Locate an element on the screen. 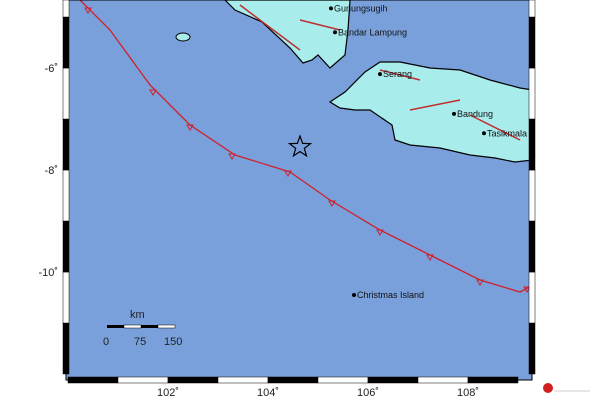 This screenshot has width=600, height=400. scale-tick: 75 is located at coordinates (140, 342).